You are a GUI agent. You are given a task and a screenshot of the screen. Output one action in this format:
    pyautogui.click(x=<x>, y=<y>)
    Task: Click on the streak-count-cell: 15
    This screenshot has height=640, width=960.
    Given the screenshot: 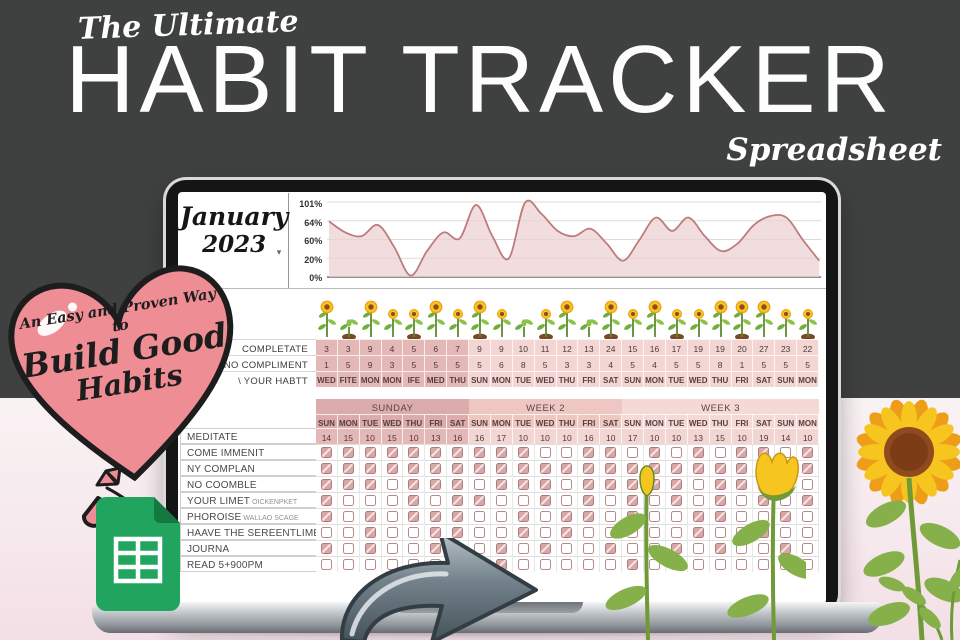 What is the action you would take?
    pyautogui.click(x=348, y=436)
    